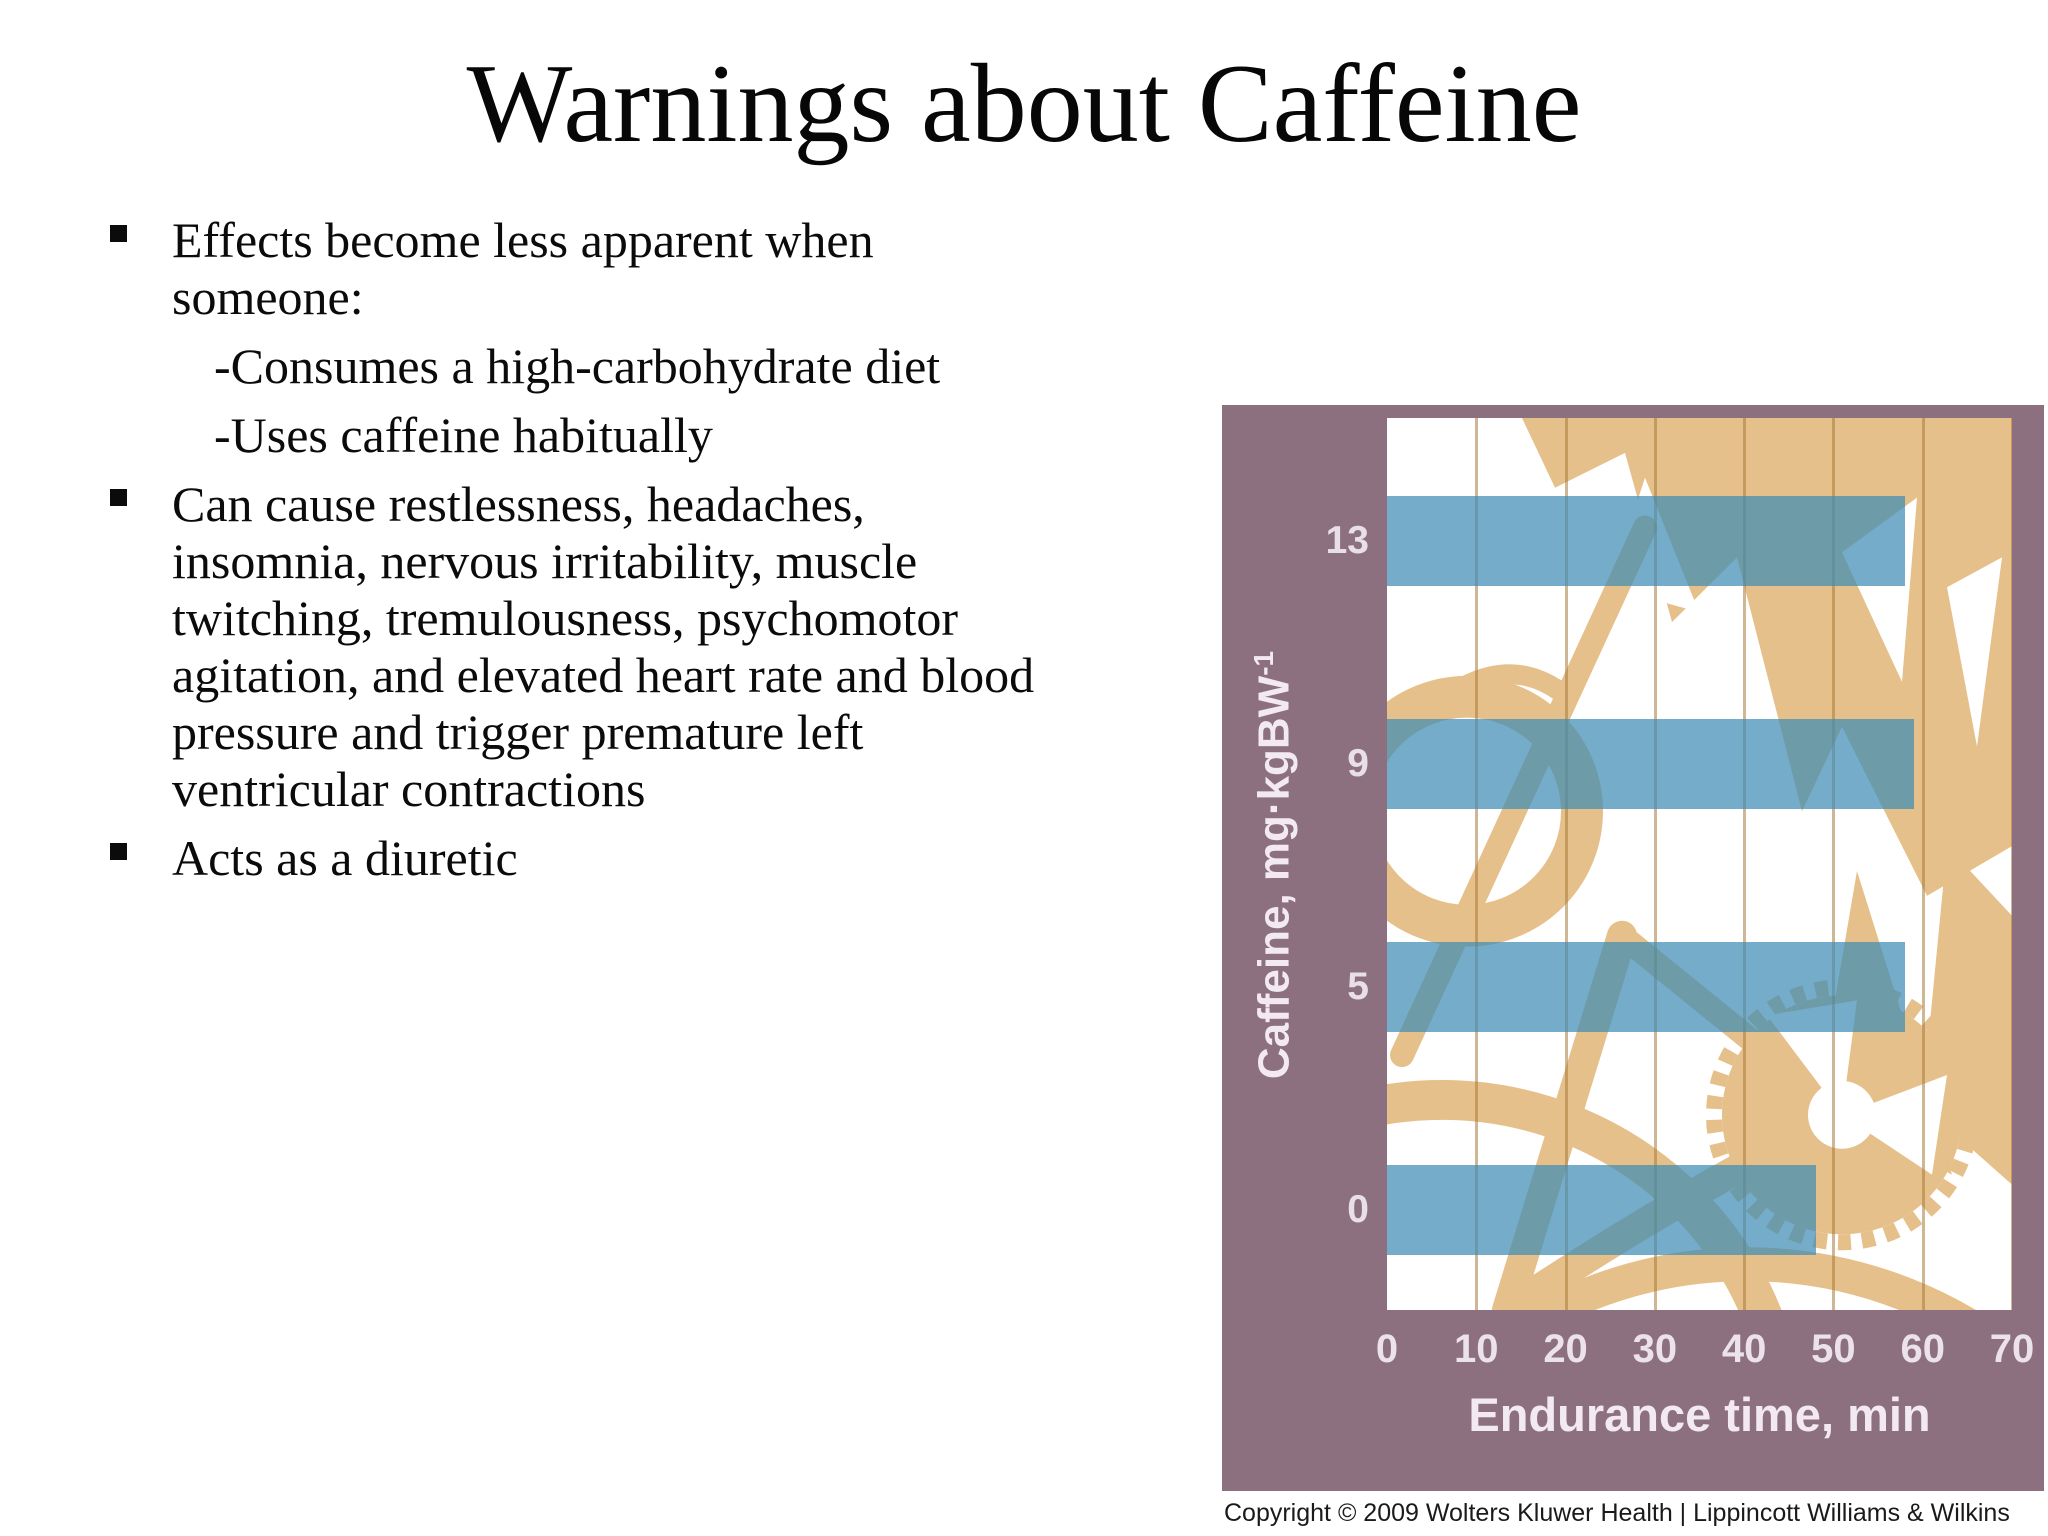 Image resolution: width=2048 pixels, height=1536 pixels. What do you see at coordinates (2012, 1349) in the screenshot?
I see `x-tick-label: 70` at bounding box center [2012, 1349].